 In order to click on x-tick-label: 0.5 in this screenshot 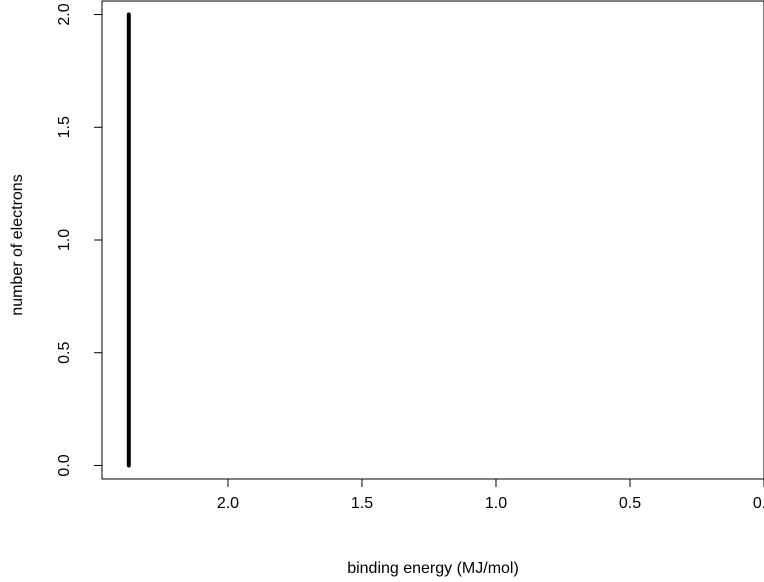, I will do `click(630, 503)`.